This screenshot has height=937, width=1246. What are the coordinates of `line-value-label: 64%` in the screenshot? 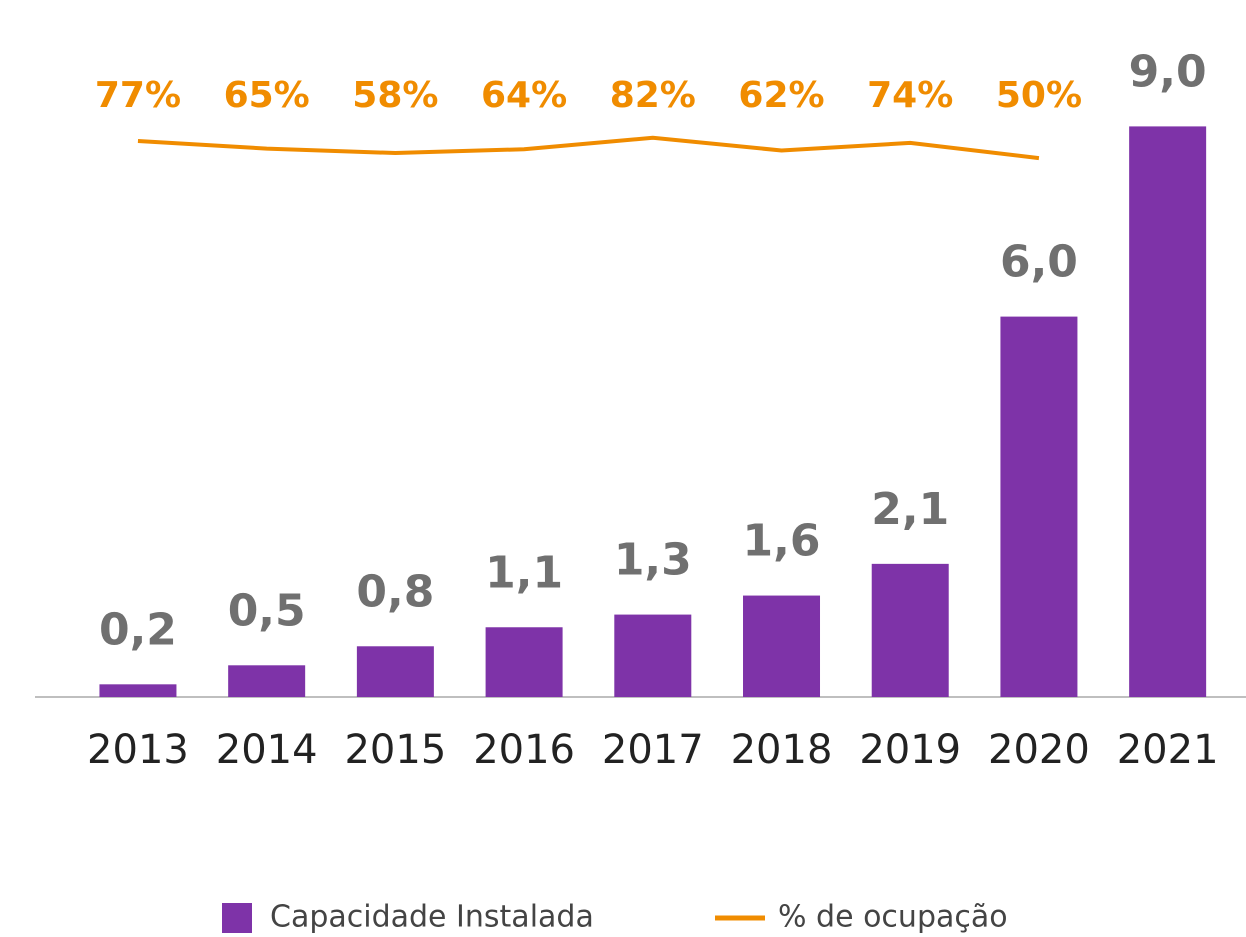 It's located at (524, 95).